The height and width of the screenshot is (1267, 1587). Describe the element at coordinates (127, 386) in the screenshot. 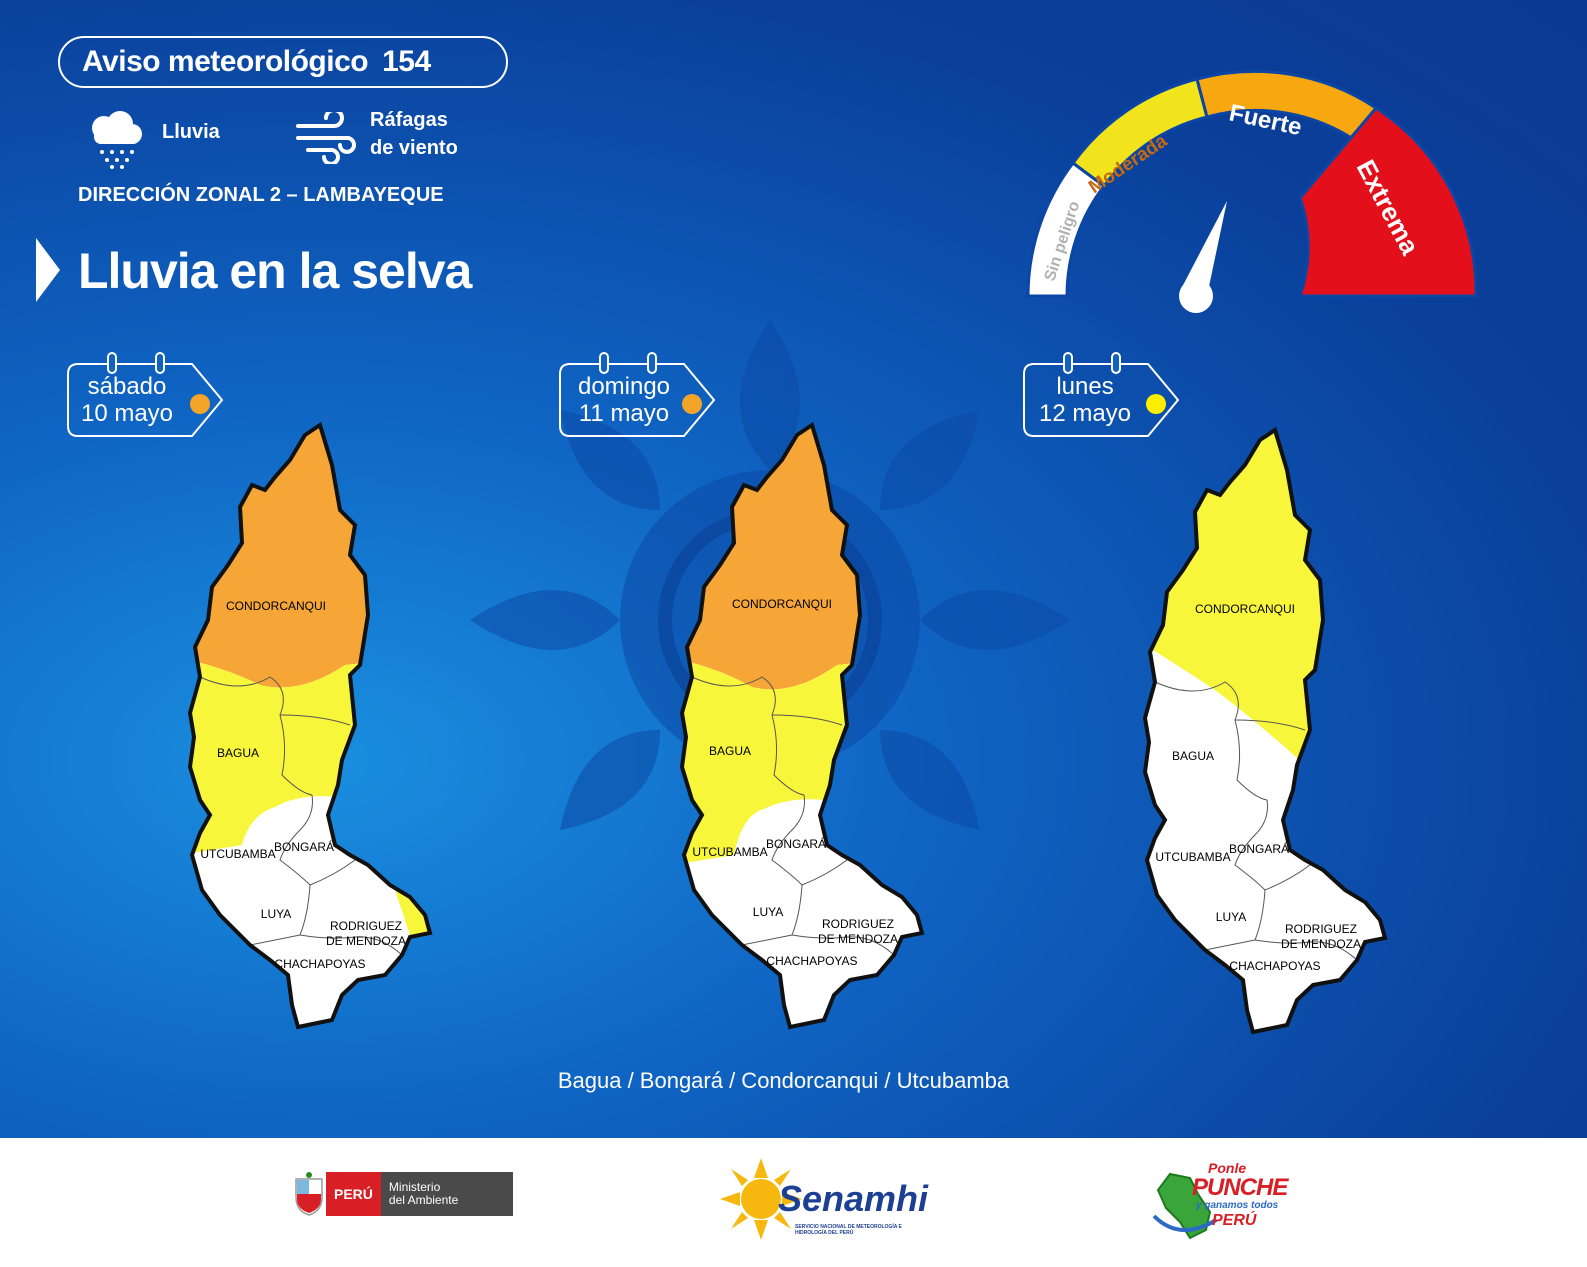

I see `day-1-name: sábado` at that location.